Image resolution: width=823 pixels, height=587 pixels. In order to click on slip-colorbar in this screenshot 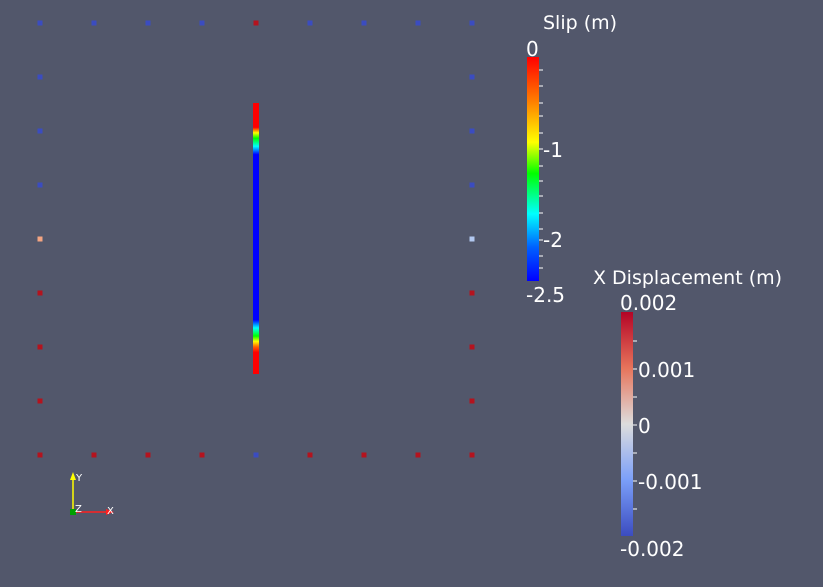, I will do `click(533, 169)`.